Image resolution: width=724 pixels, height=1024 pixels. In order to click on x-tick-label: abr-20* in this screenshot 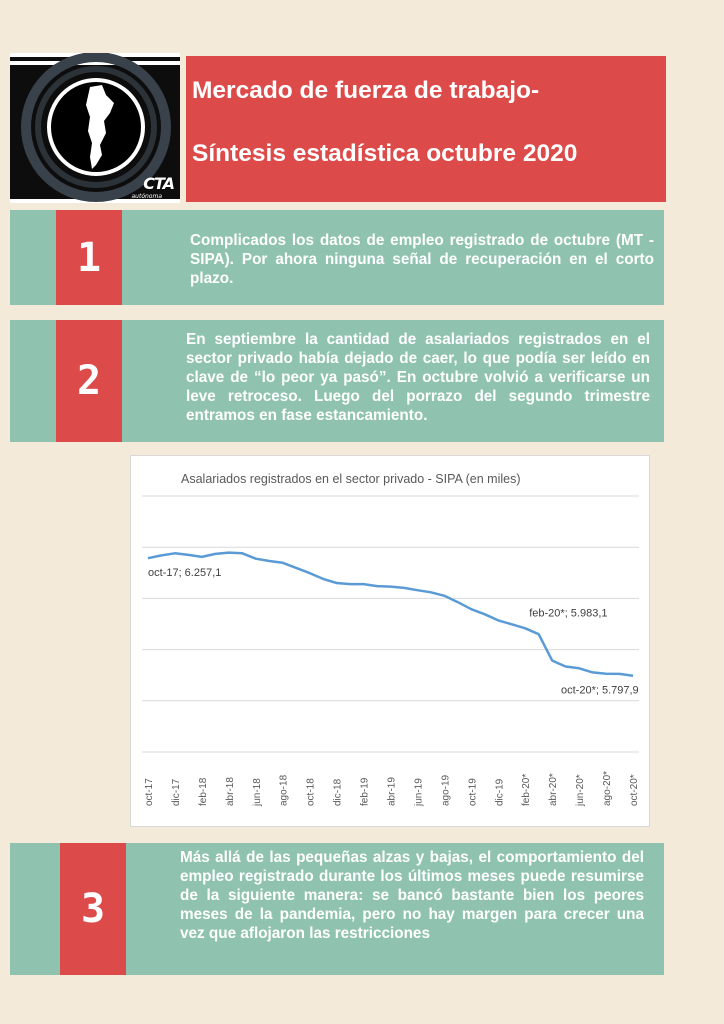, I will do `click(553, 789)`.